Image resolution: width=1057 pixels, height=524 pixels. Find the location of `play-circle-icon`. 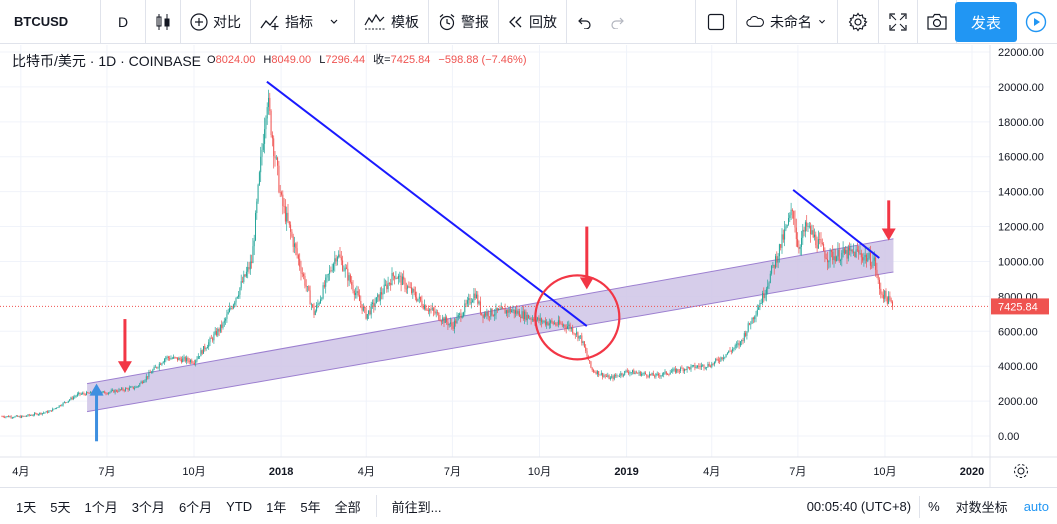

play-circle-icon is located at coordinates (1036, 22).